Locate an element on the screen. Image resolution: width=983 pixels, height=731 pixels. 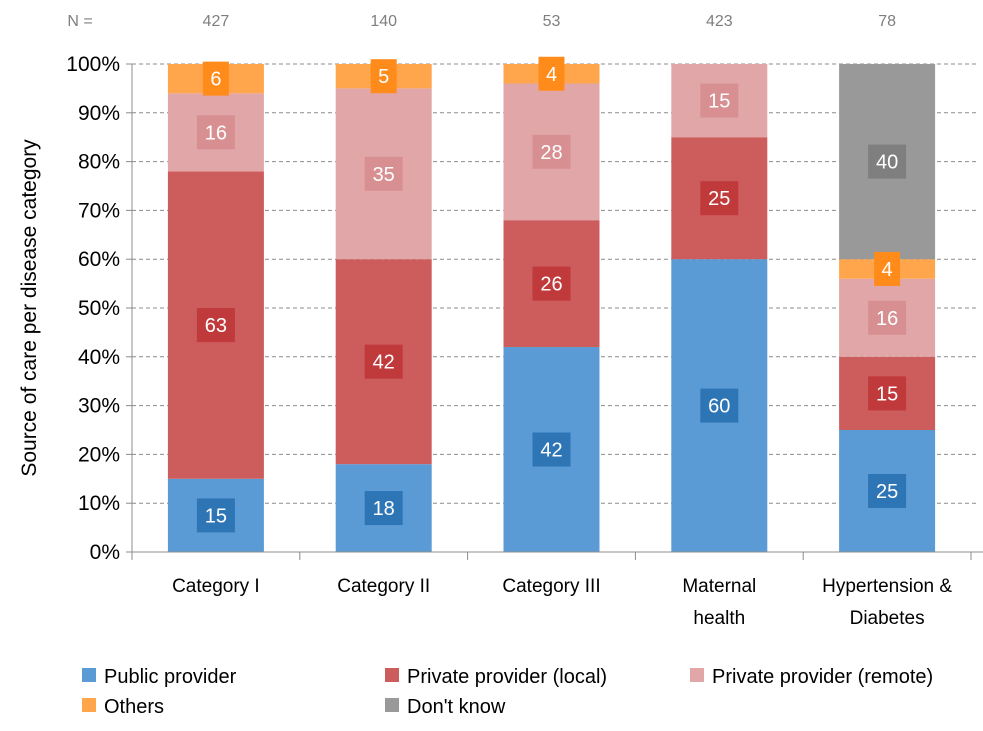
data-label: 5 is located at coordinates (383, 77).